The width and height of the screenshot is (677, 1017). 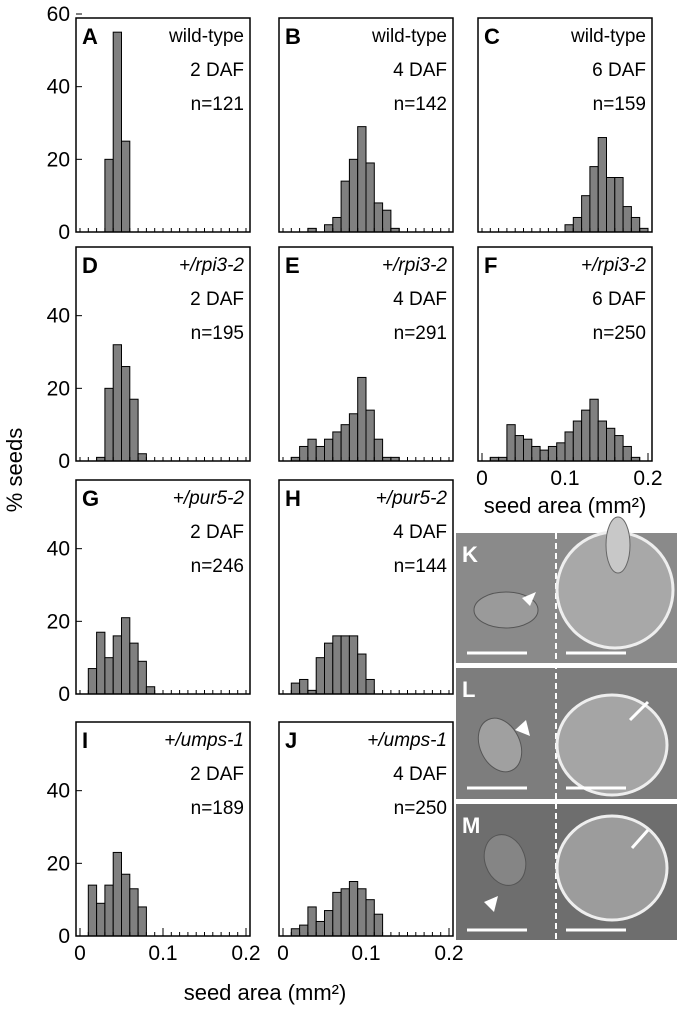 I want to click on sample-size: n=121, so click(x=217, y=104).